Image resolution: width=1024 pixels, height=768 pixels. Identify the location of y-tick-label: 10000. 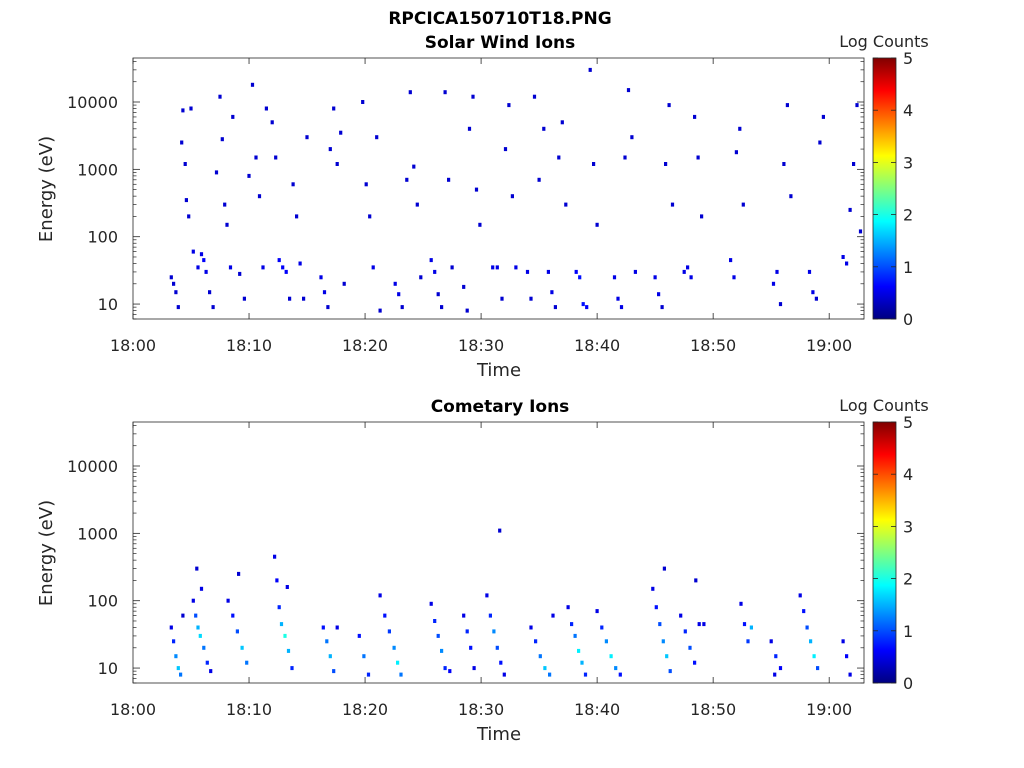
(92, 466).